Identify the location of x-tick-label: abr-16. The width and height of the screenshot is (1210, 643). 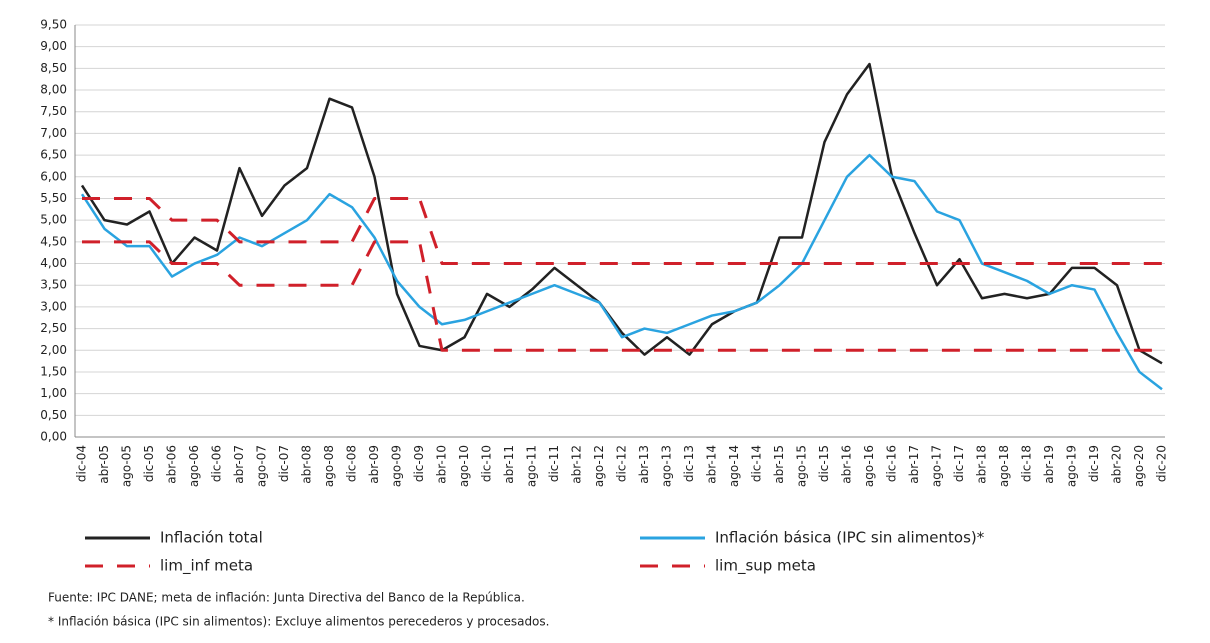
(847, 464).